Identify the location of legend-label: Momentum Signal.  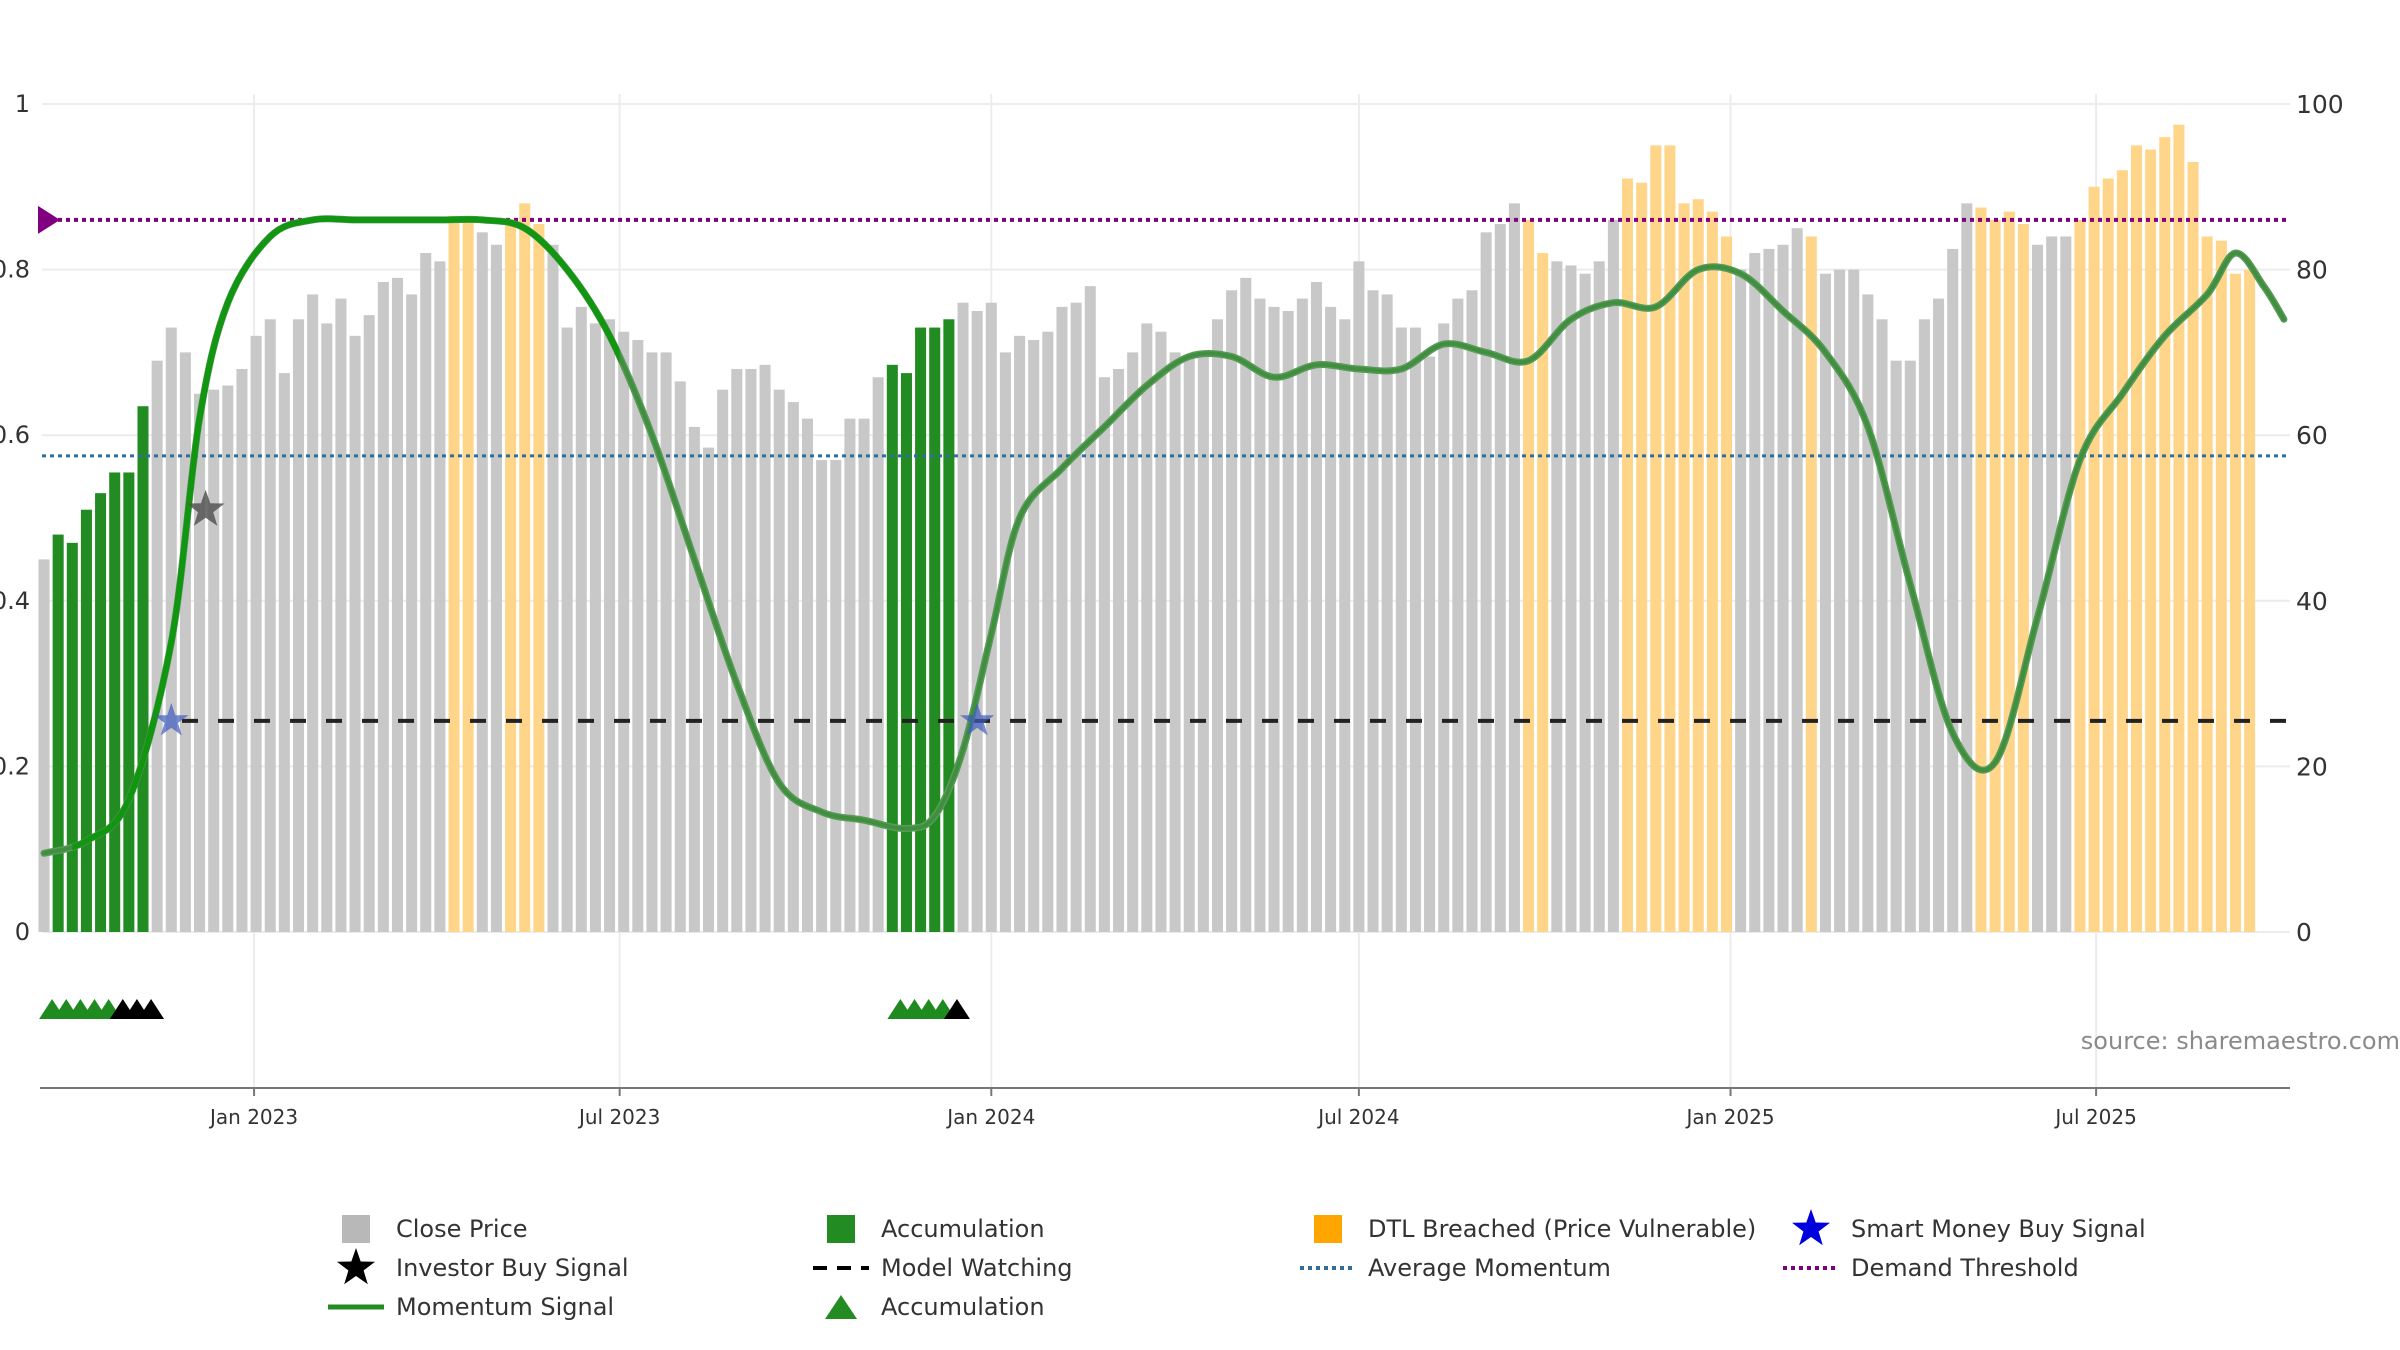
(505, 1307).